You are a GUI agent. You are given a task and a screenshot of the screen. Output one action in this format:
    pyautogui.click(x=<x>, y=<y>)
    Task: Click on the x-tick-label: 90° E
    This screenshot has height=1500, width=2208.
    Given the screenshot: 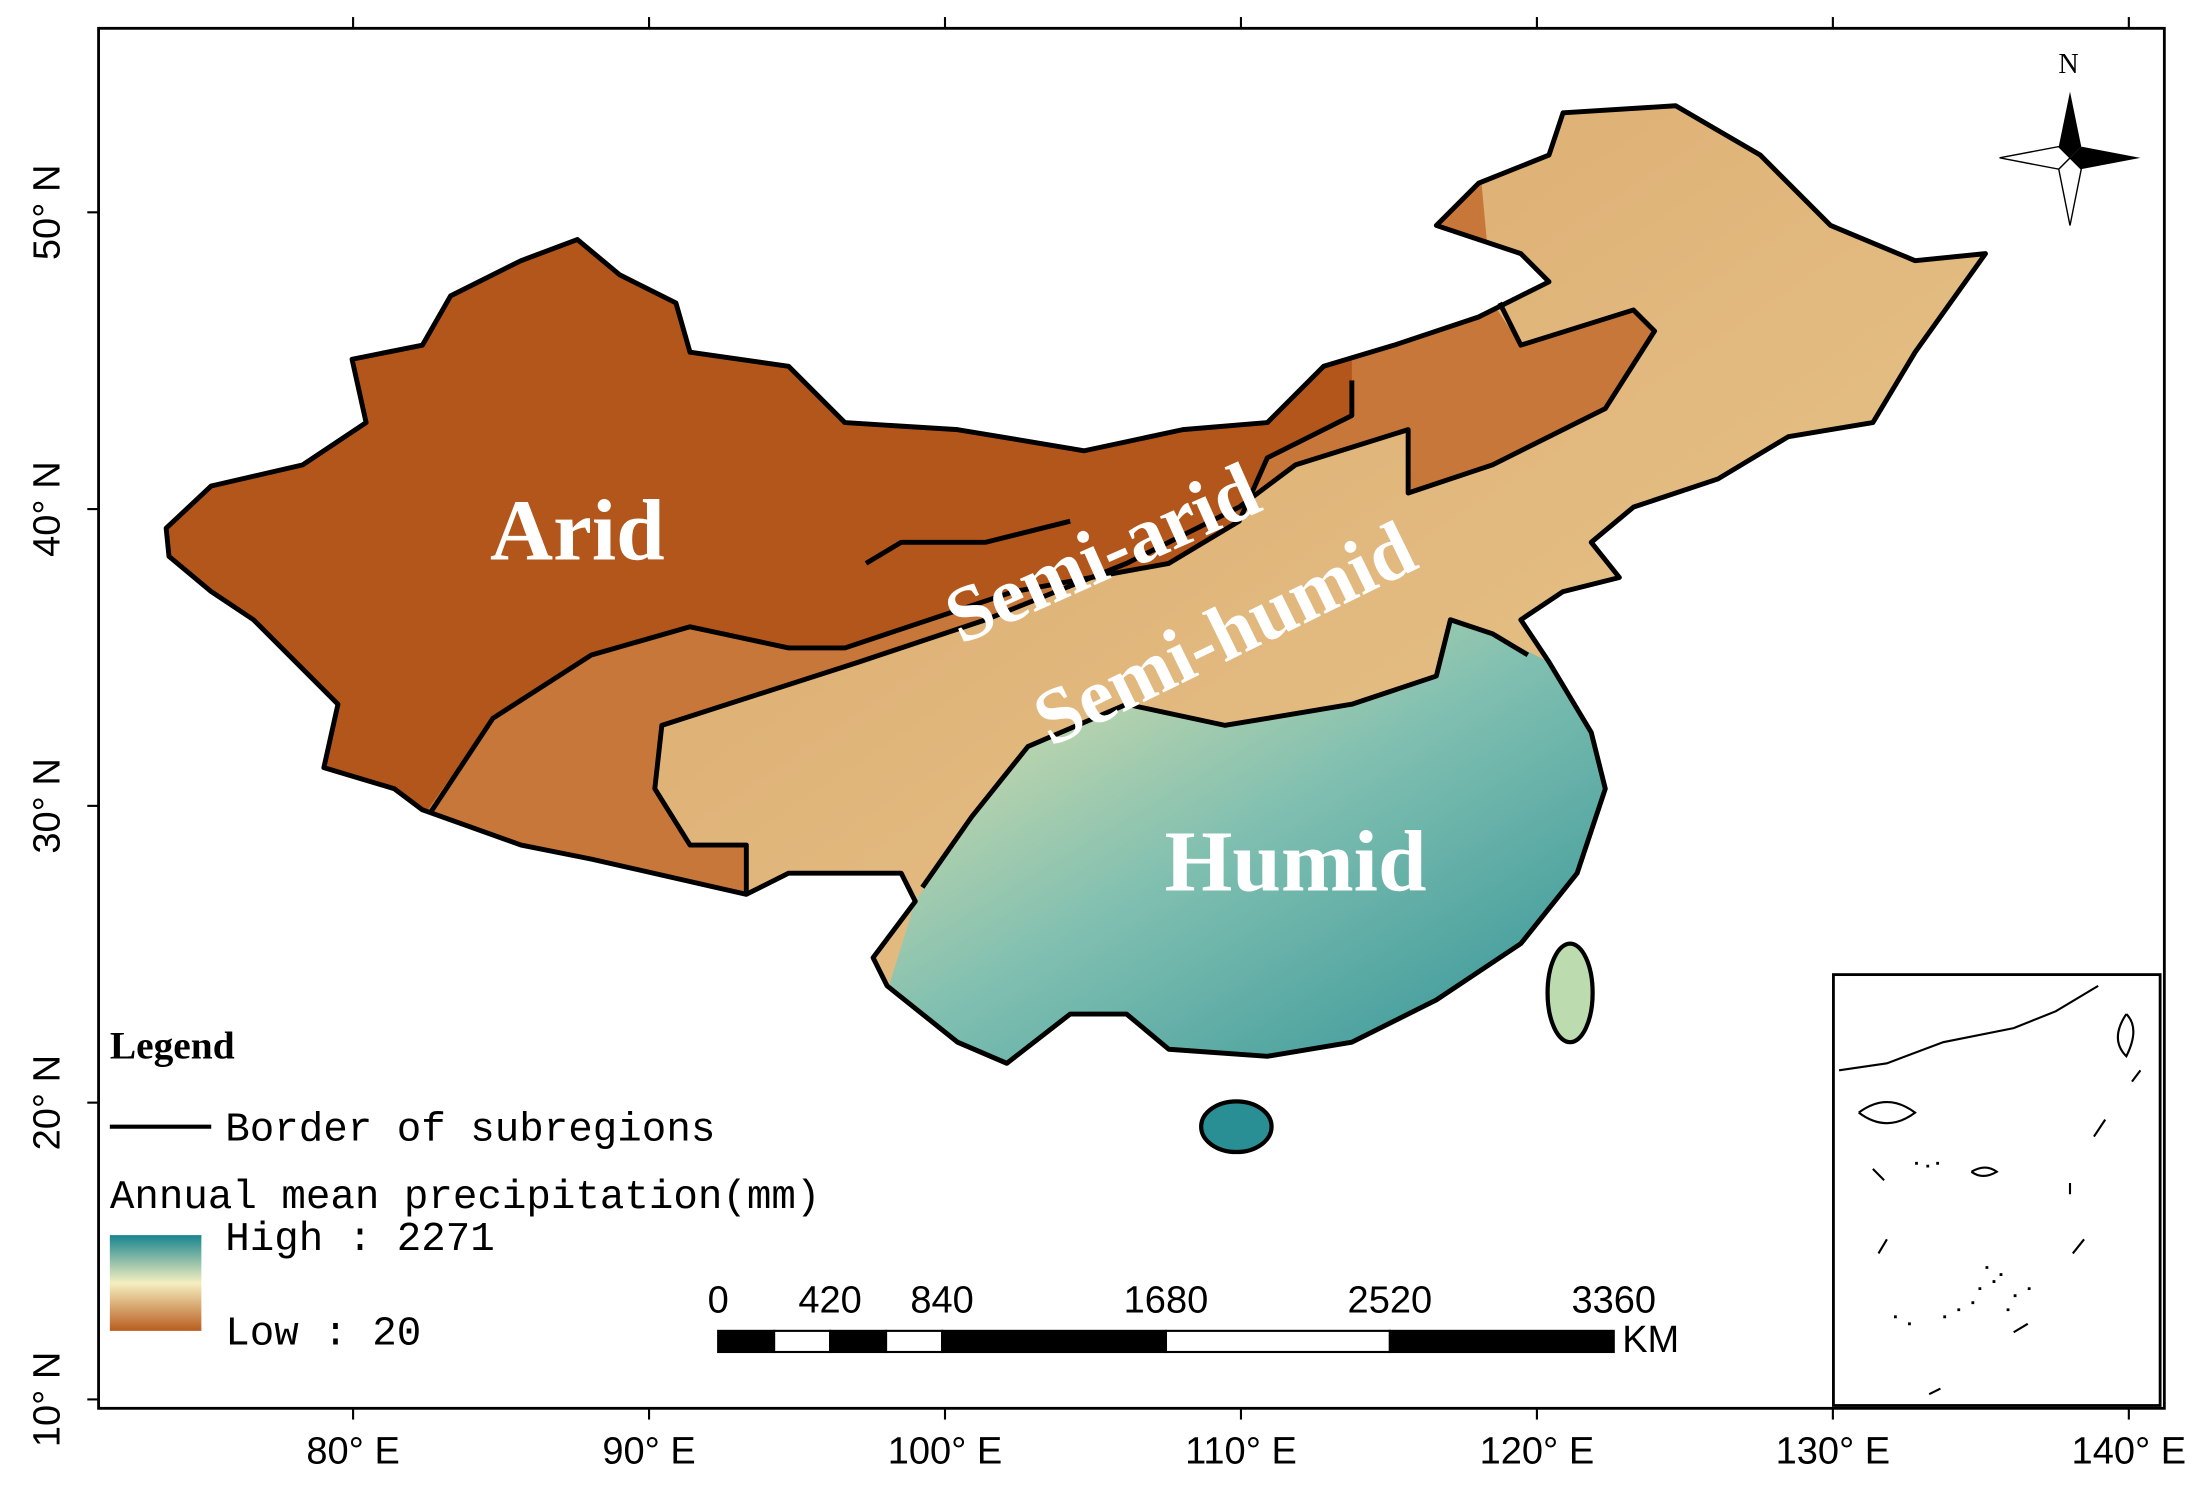 What is the action you would take?
    pyautogui.click(x=648, y=1451)
    